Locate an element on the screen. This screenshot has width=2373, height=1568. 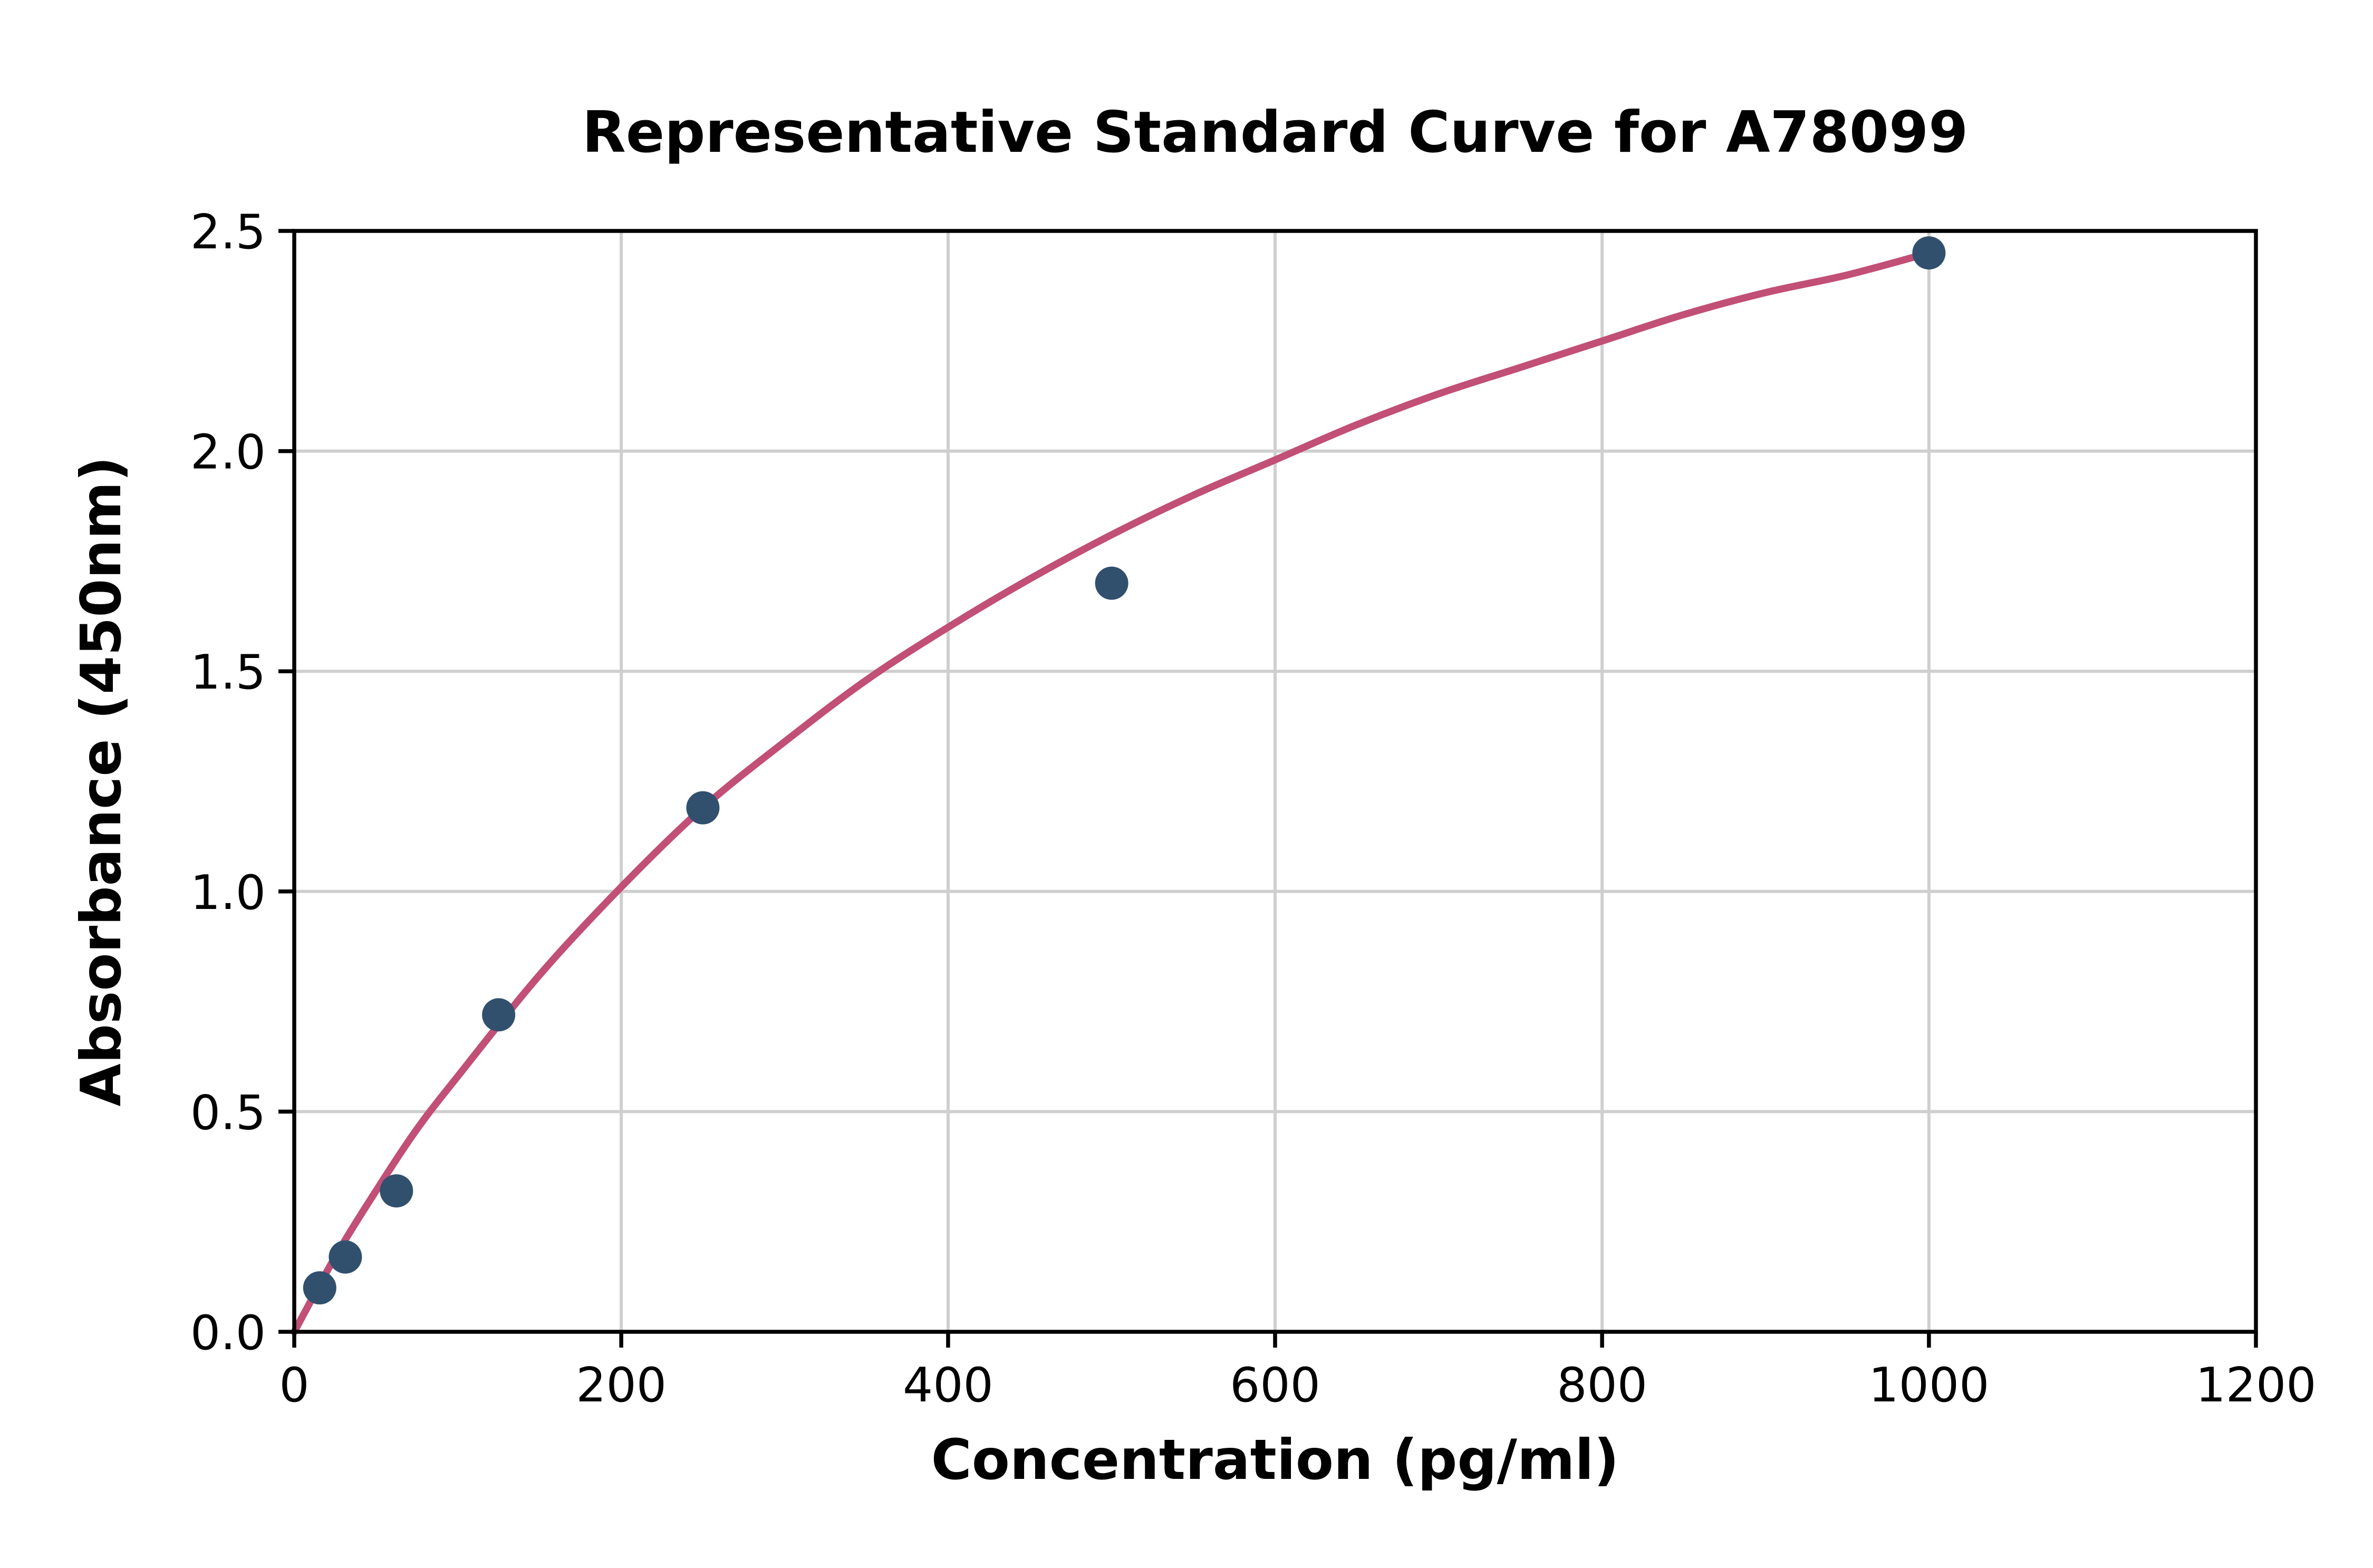
x-tick-label: 600 is located at coordinates (1275, 1385).